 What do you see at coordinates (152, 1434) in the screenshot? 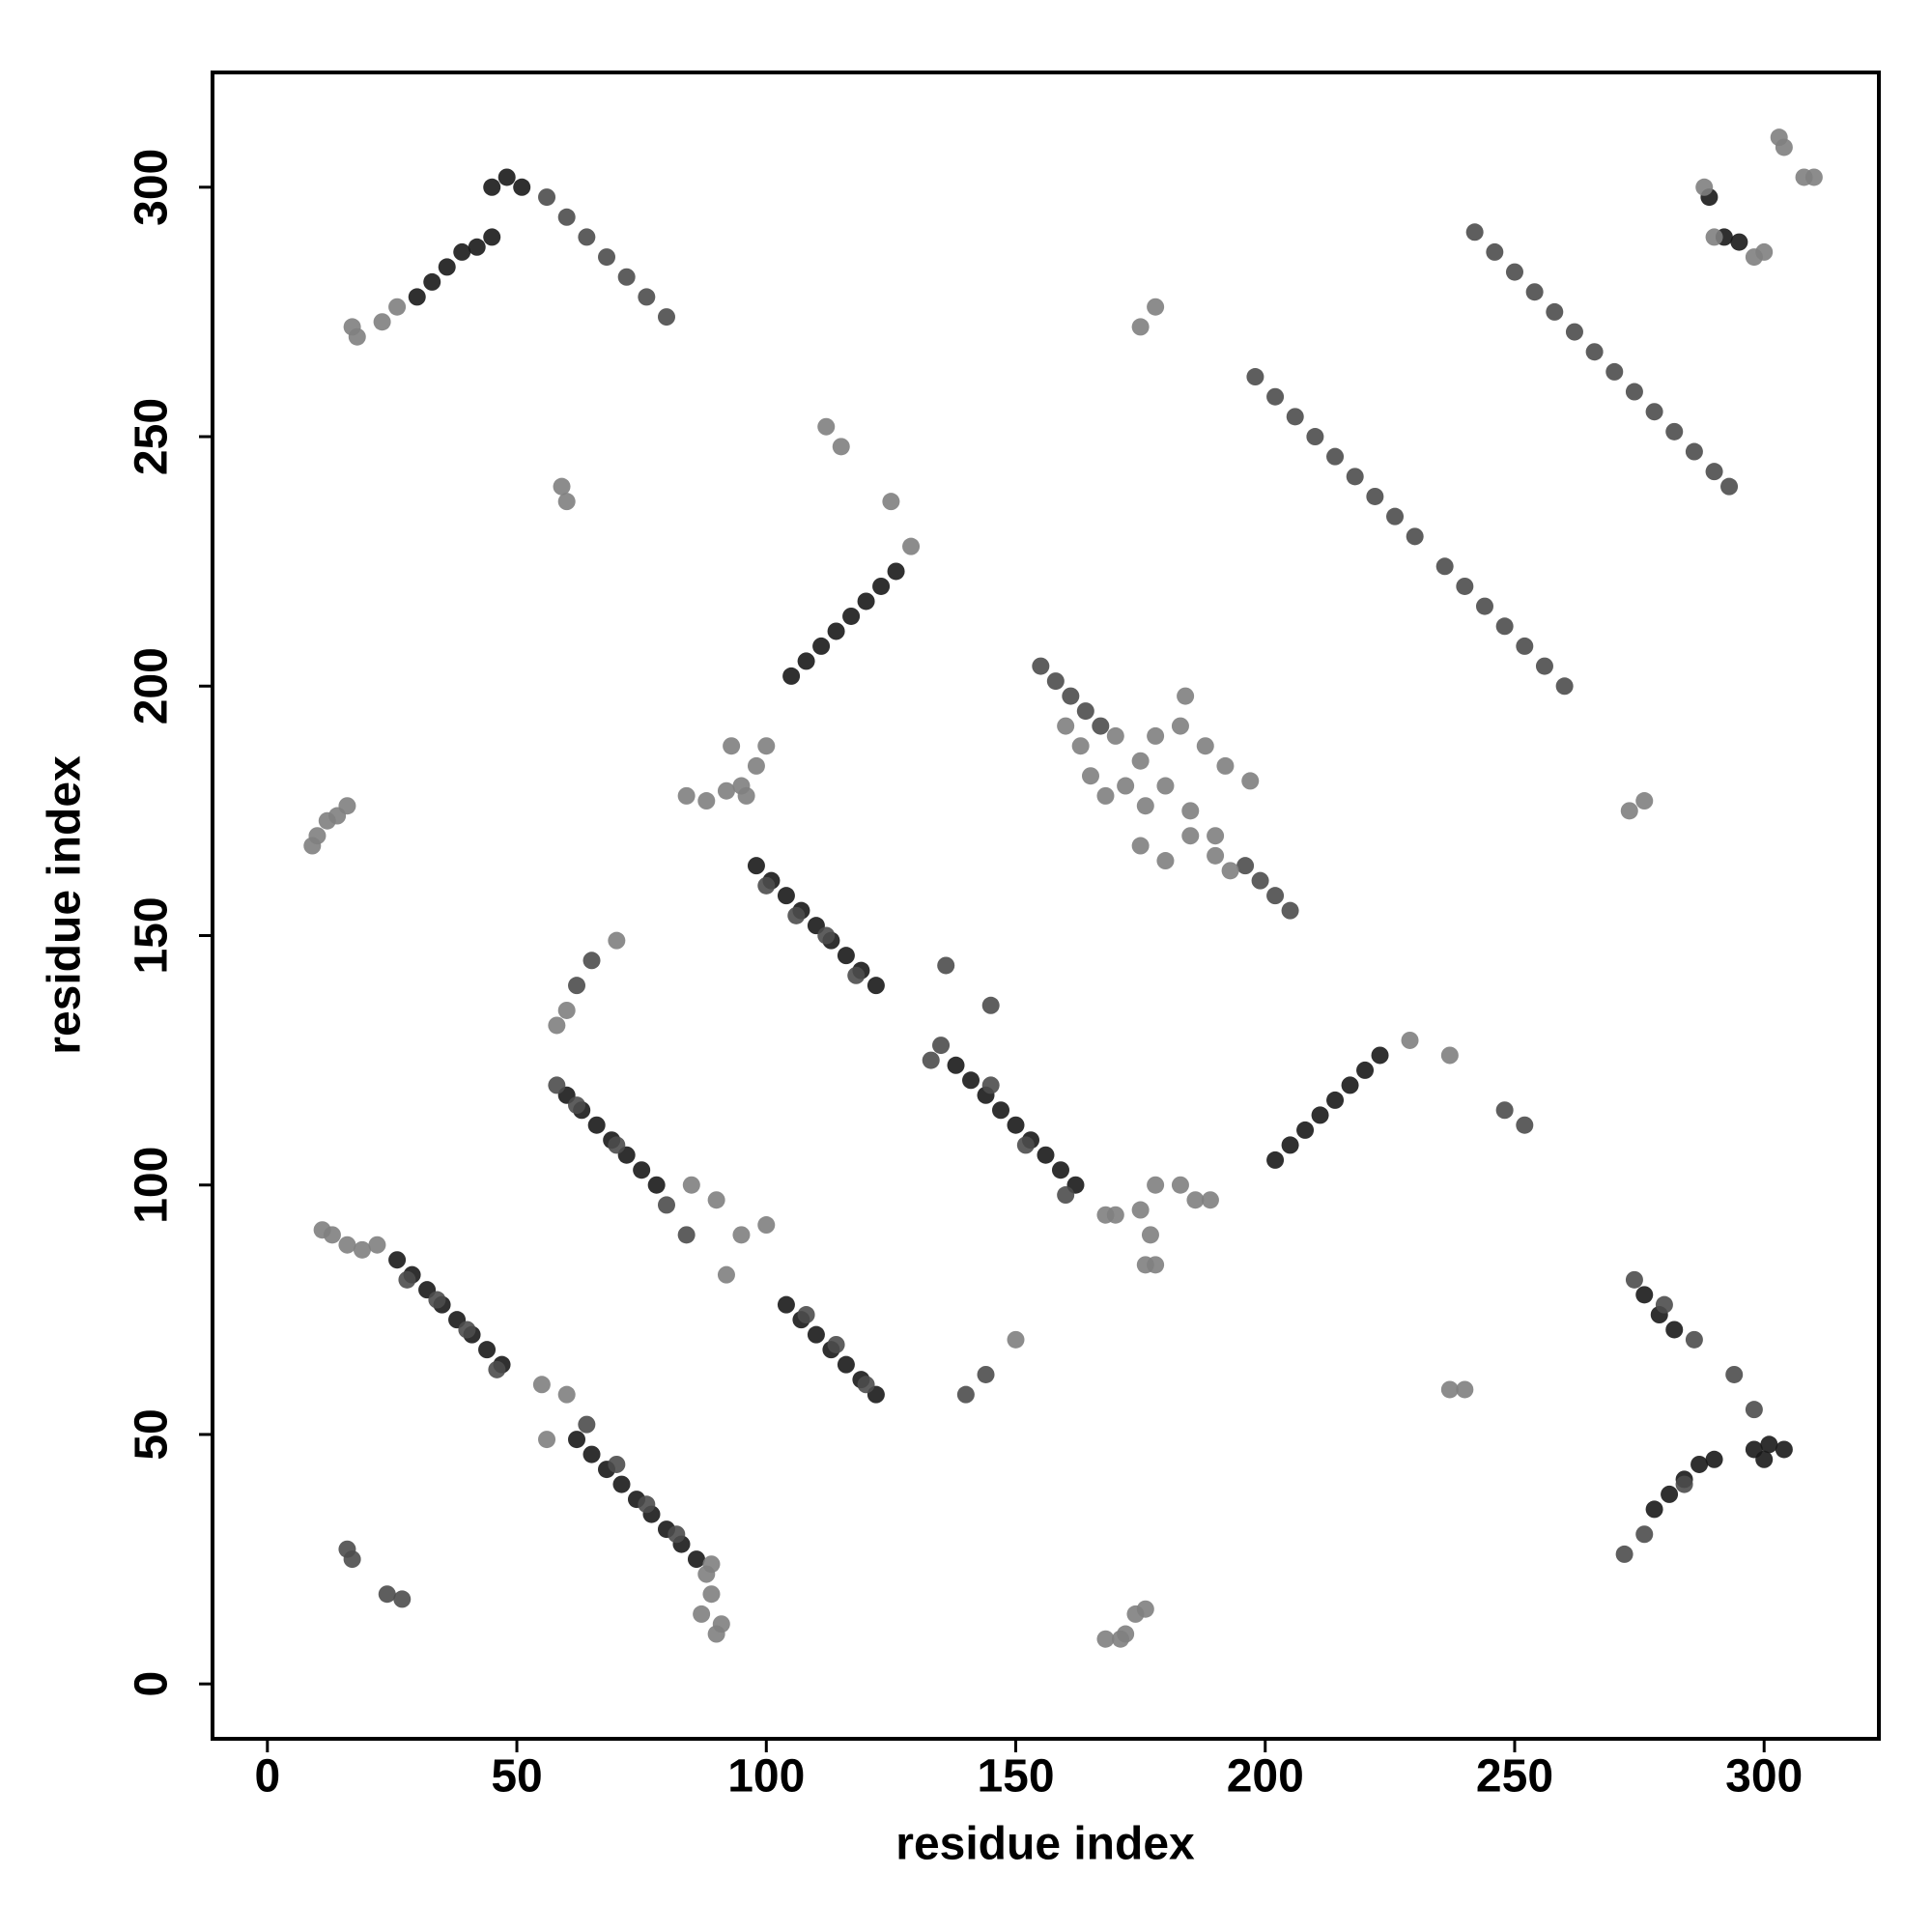
I see `y-tick-label: 50` at bounding box center [152, 1434].